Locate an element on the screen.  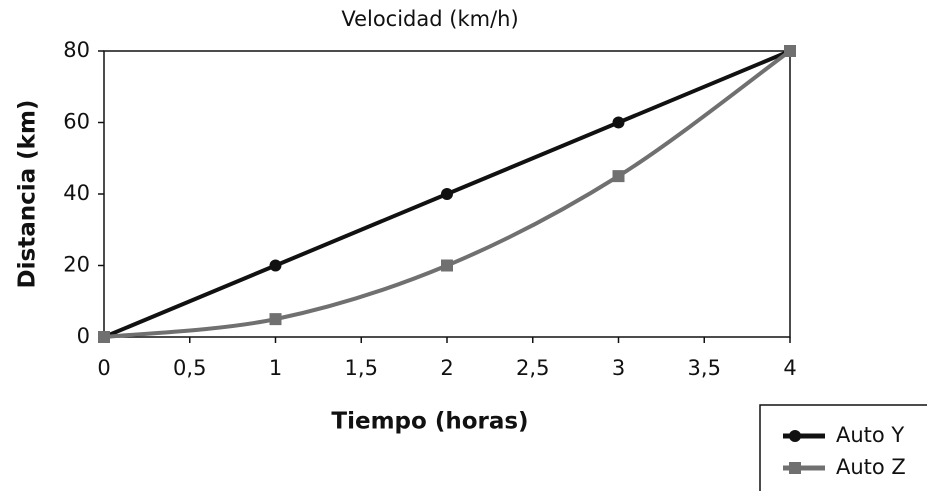
y-axis-label: Distancia (km) is located at coordinates (28, 194).